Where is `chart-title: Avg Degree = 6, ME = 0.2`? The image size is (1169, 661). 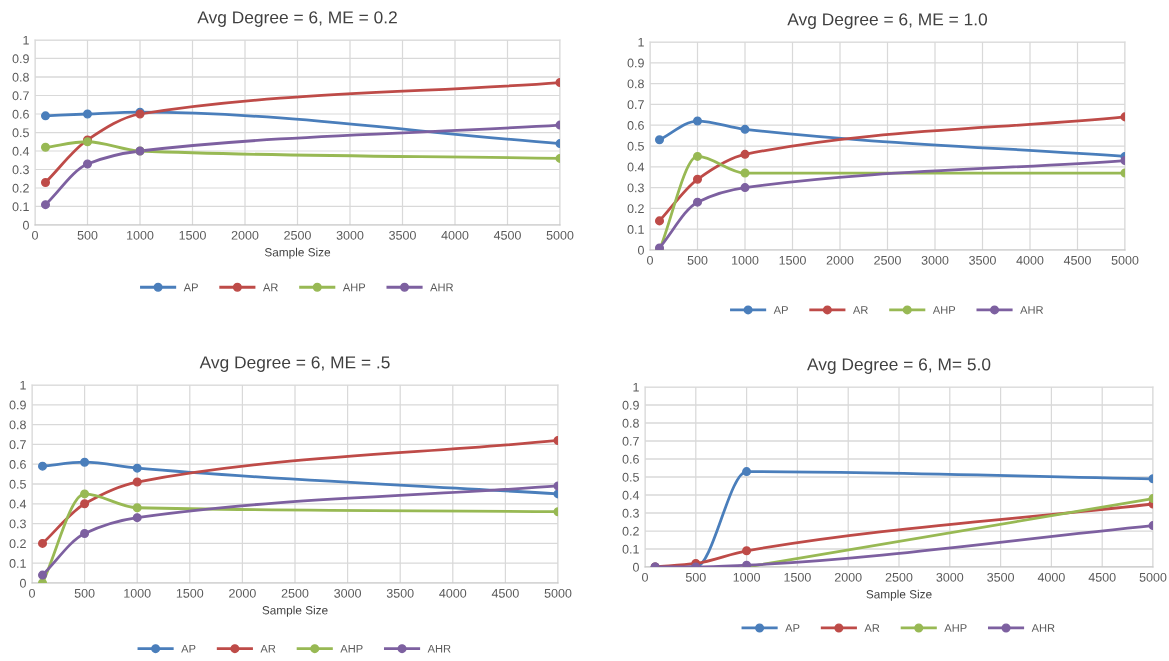 chart-title: Avg Degree = 6, ME = 0.2 is located at coordinates (297, 19).